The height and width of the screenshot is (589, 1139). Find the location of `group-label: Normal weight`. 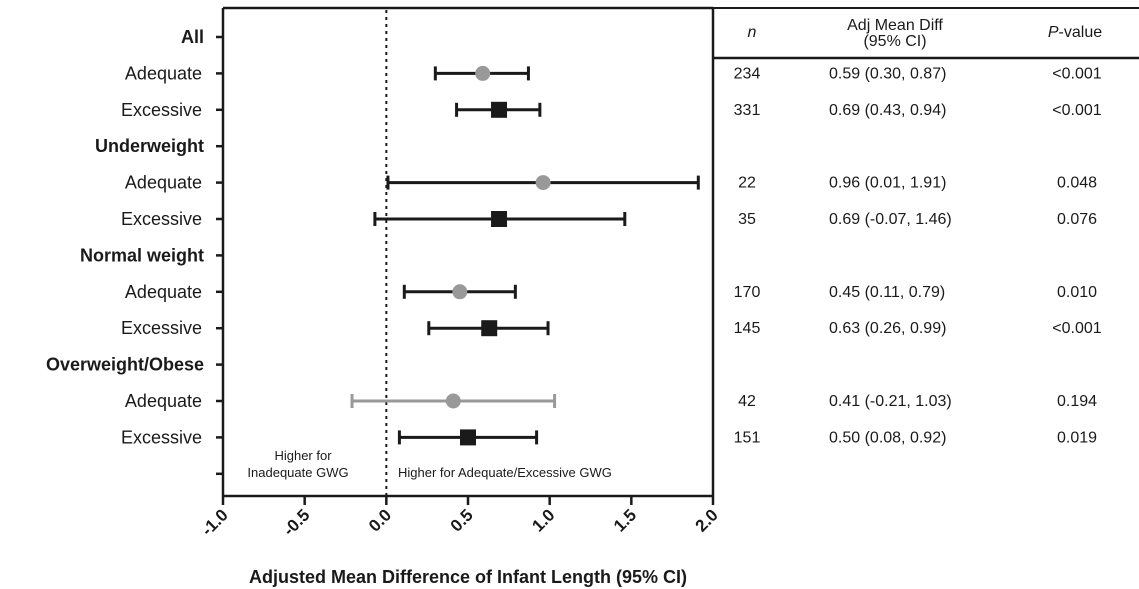

group-label: Normal weight is located at coordinates (142, 255).